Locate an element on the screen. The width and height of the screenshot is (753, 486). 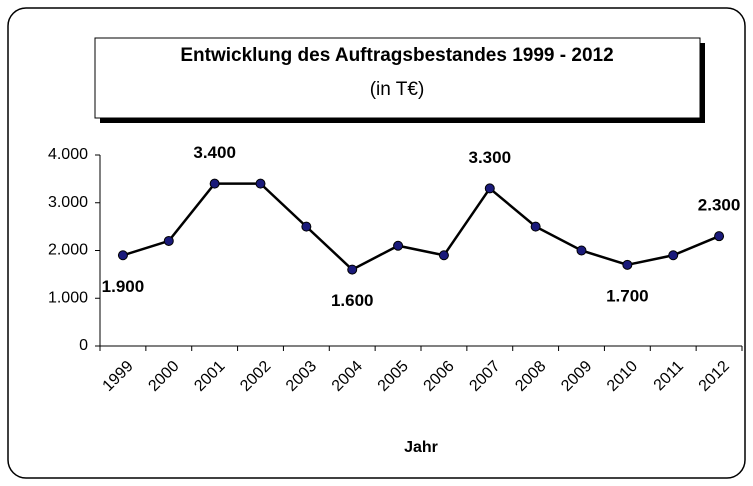
data-label: 1.600 is located at coordinates (352, 300).